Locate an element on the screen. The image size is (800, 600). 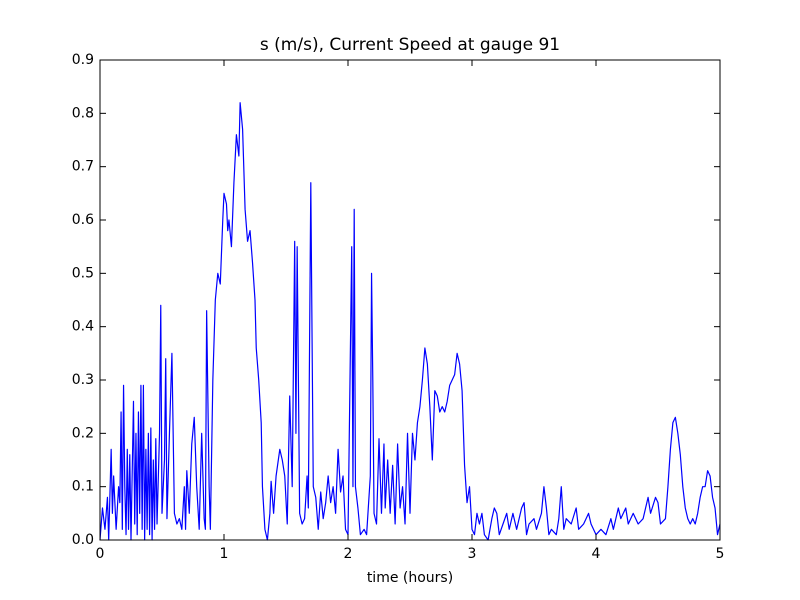
y-tick-label: 0.7 is located at coordinates (83, 167).